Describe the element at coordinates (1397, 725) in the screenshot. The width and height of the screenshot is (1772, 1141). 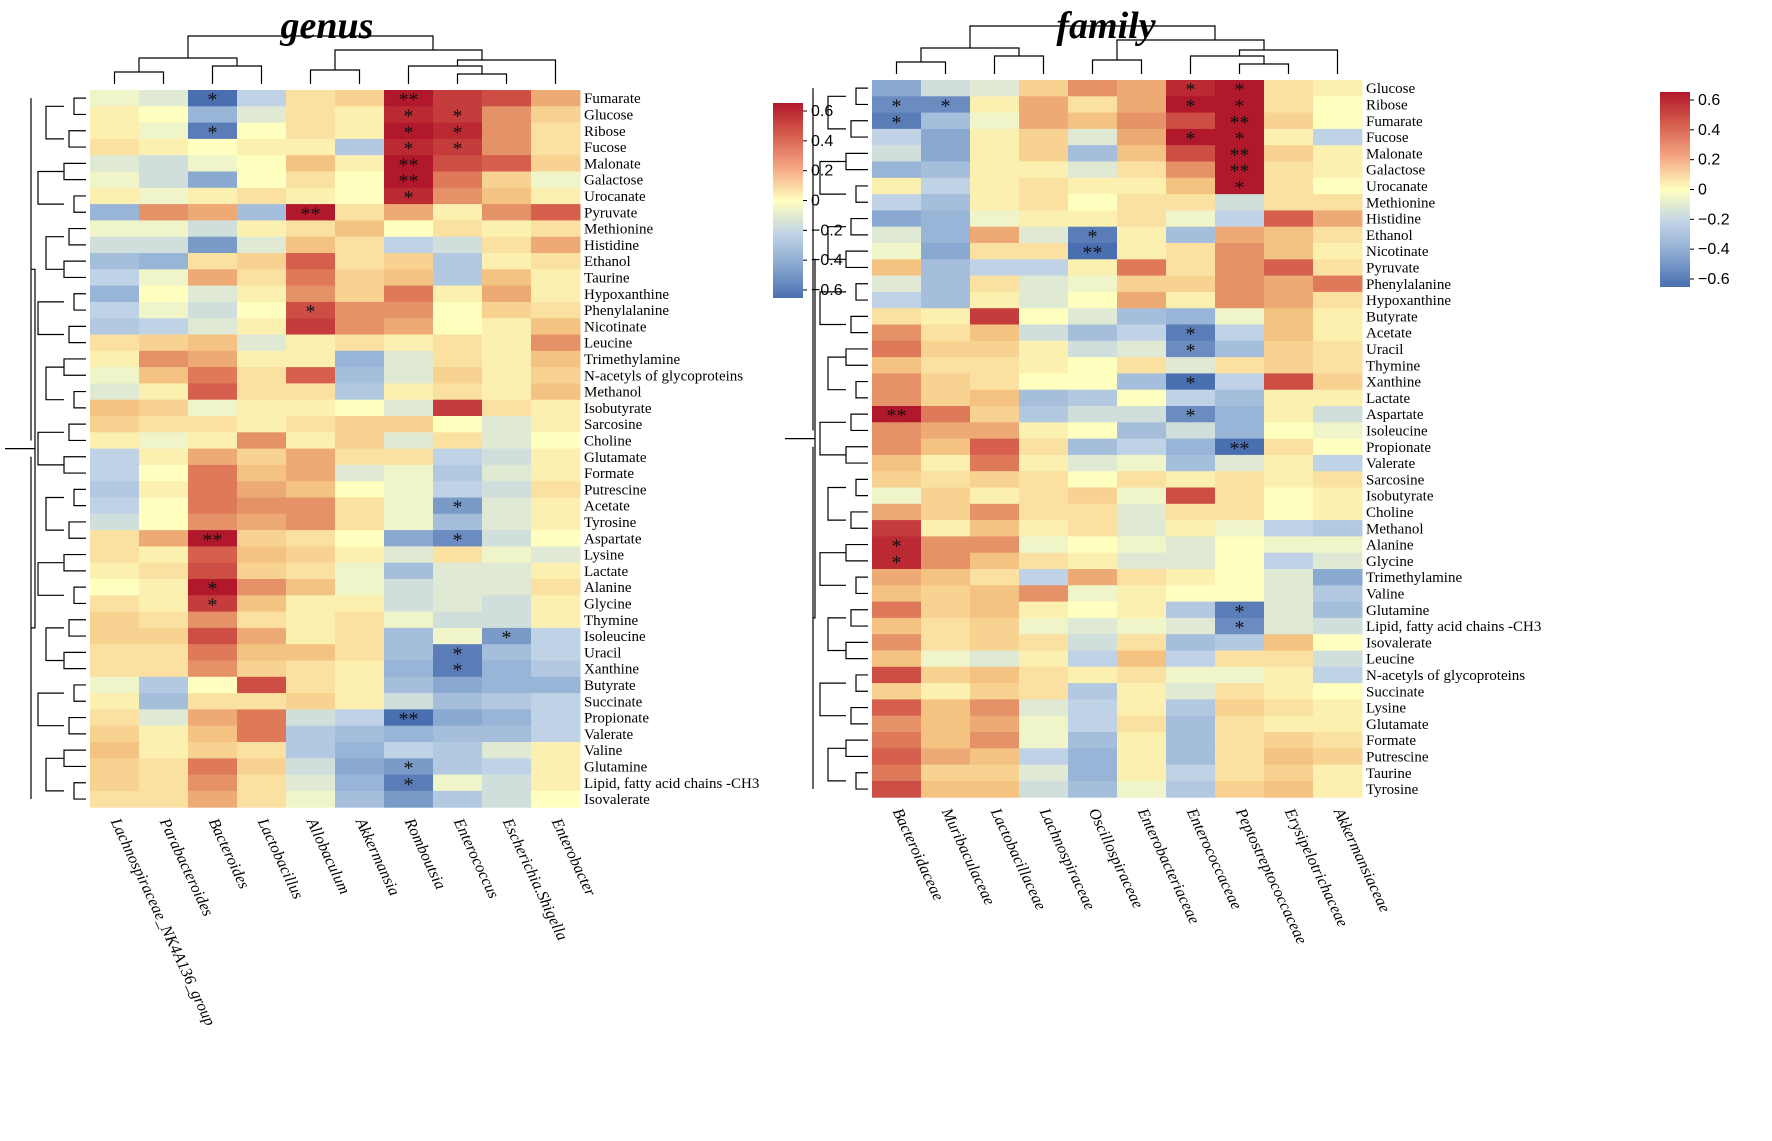
I see `row-label: Glutamate` at that location.